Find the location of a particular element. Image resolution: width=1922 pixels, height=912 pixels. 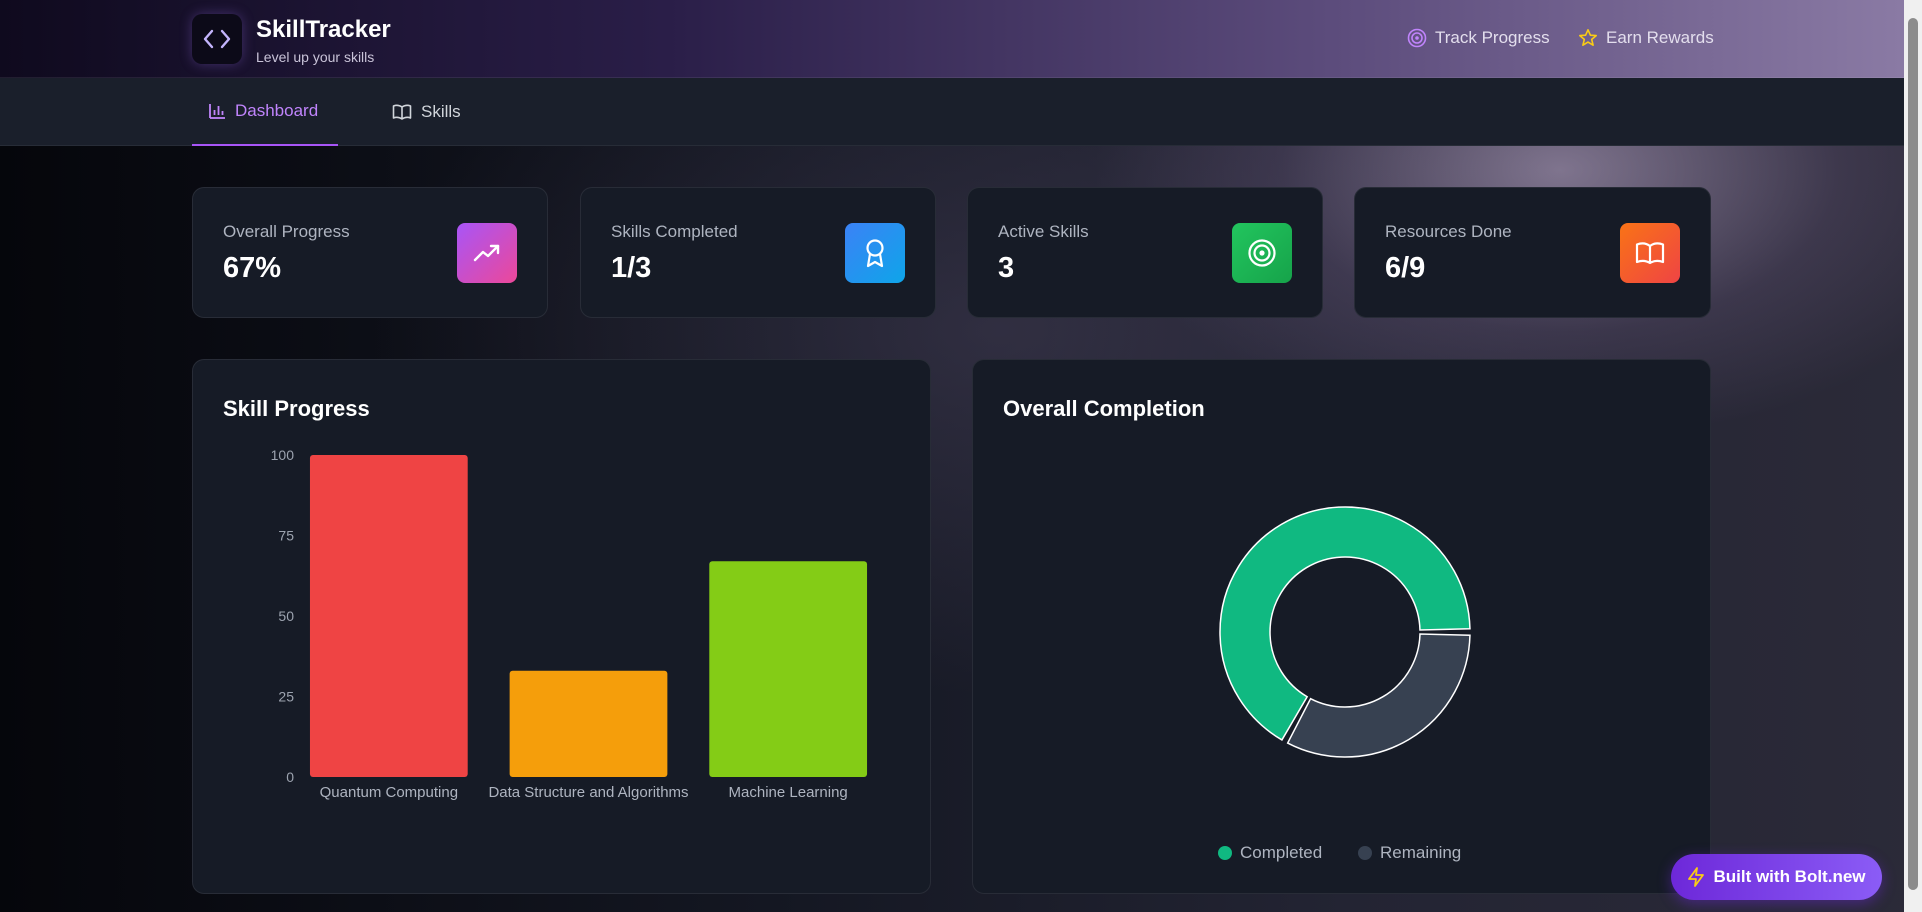

stat-label: Overall Progress is located at coordinates (286, 231).